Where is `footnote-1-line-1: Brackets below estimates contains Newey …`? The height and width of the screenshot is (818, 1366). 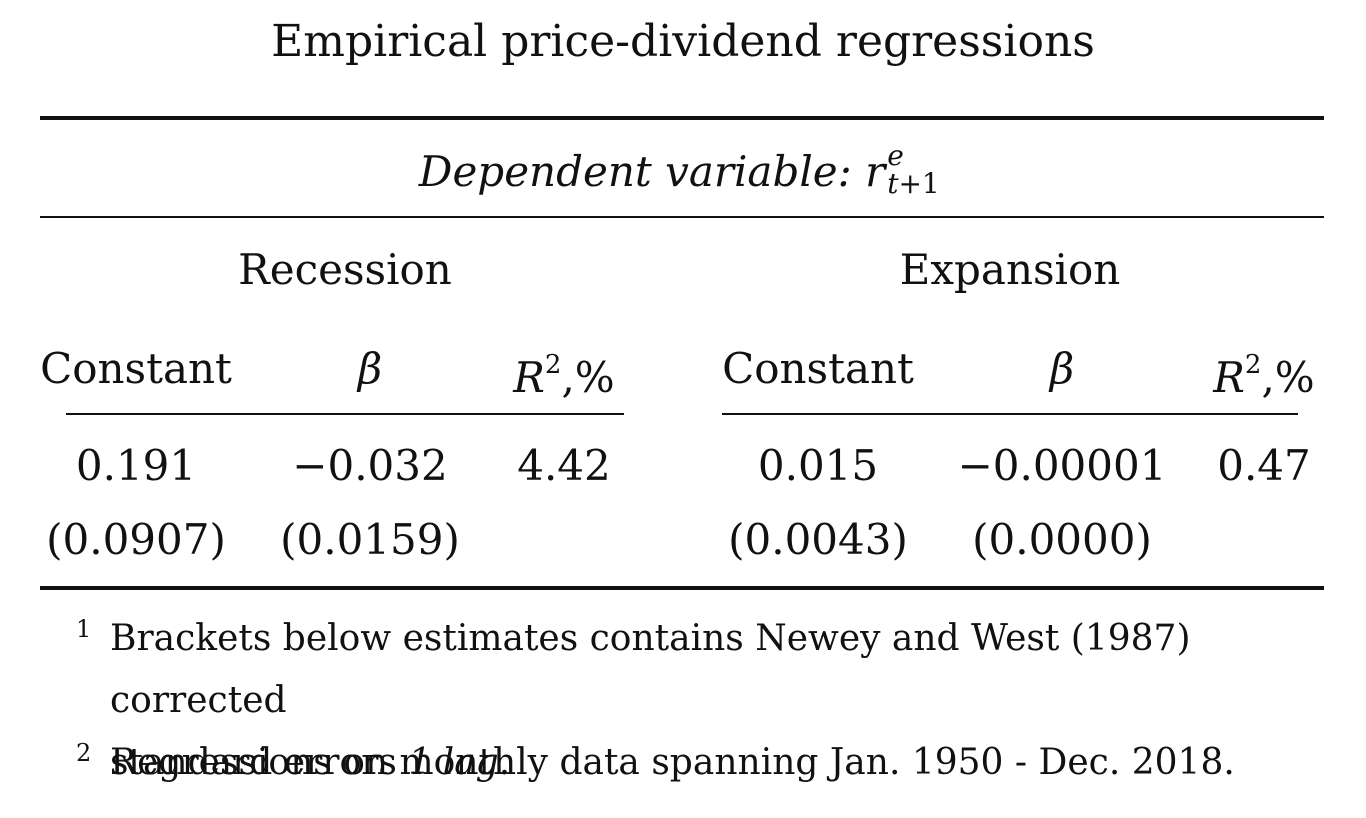
footnote-1-line-1: Brackets below estimates contains Newey … is located at coordinates (650, 669).